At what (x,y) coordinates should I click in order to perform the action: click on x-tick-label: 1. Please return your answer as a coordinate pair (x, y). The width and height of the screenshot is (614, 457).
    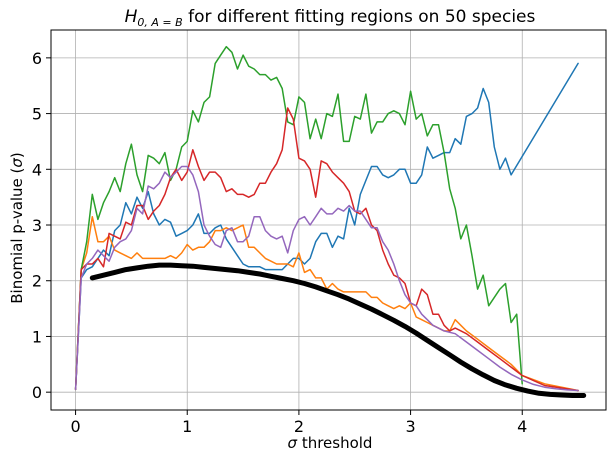
    Looking at the image, I should click on (187, 426).